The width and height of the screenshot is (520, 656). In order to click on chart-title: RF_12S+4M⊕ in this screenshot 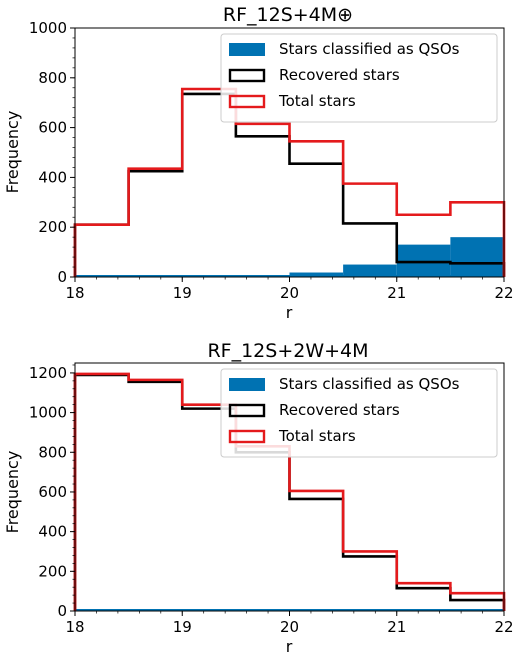, I will do `click(288, 15)`.